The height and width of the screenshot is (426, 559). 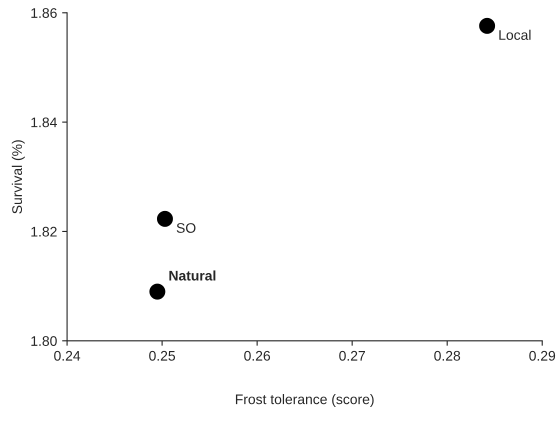 What do you see at coordinates (44, 231) in the screenshot?
I see `y-tick-label: 1.82` at bounding box center [44, 231].